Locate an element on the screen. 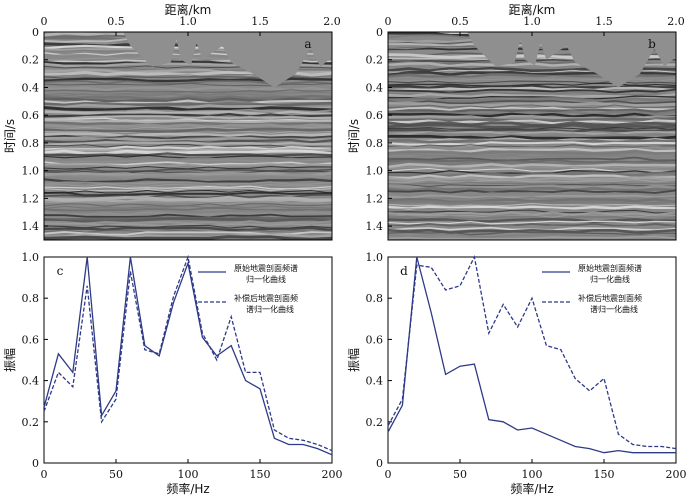 The image size is (700, 496). x-axis-label: 距离/km is located at coordinates (188, 9).